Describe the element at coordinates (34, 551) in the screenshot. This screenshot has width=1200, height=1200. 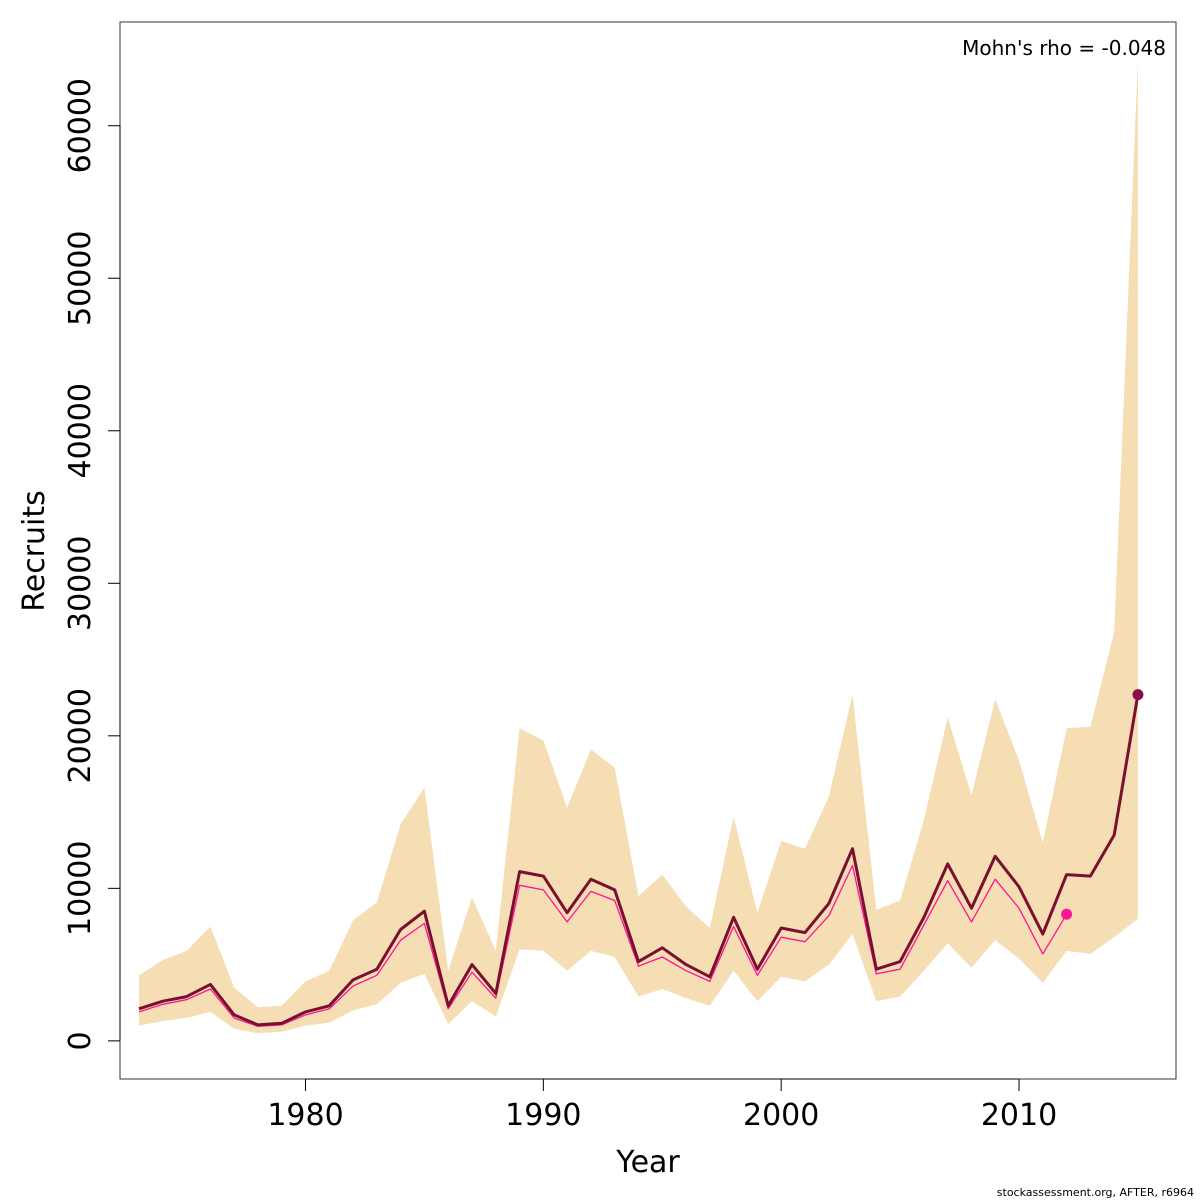
I see `y-axis-label: Recruits` at that location.